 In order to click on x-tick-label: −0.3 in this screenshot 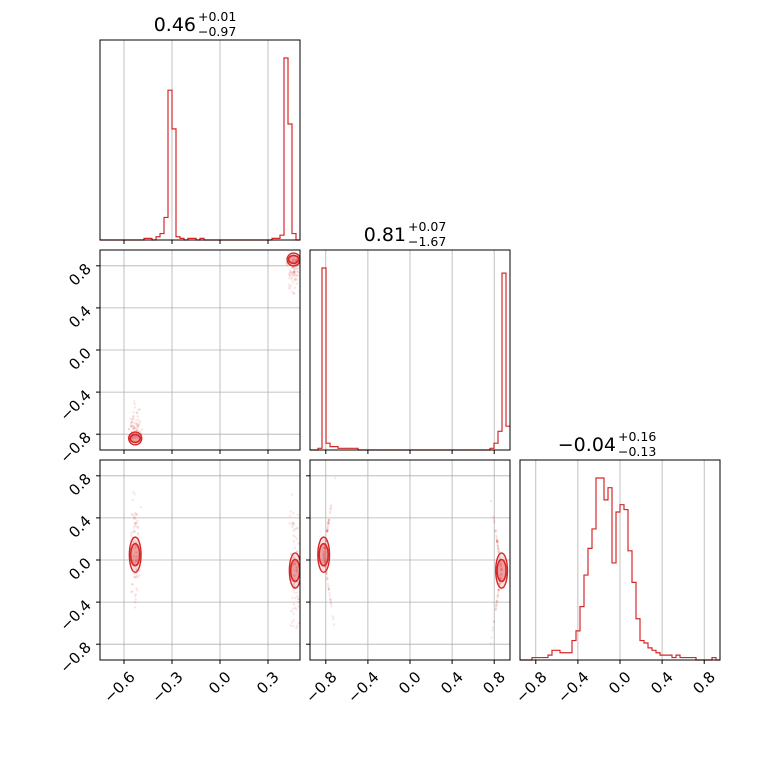, I will do `click(167, 687)`.